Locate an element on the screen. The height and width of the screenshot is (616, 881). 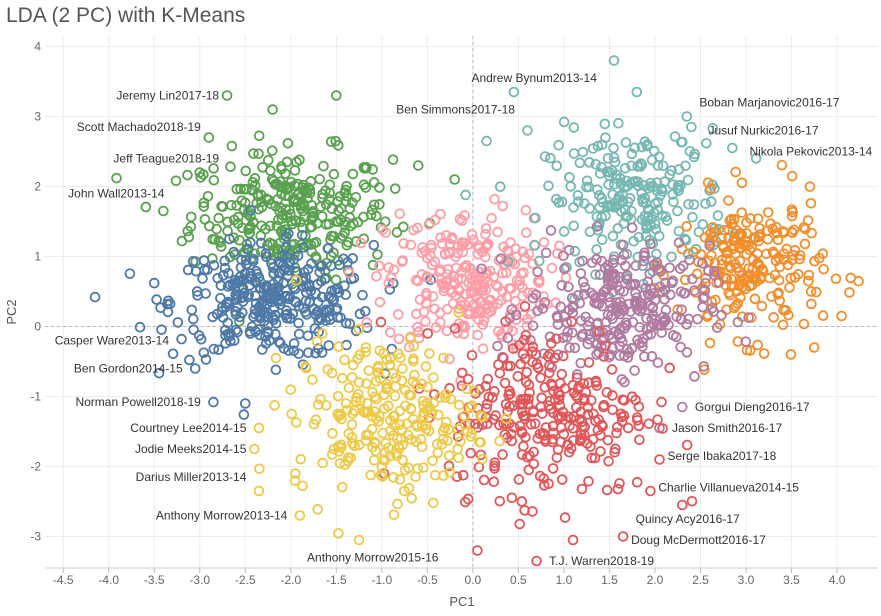
x-tick-label: 1.0 is located at coordinates (564, 580).